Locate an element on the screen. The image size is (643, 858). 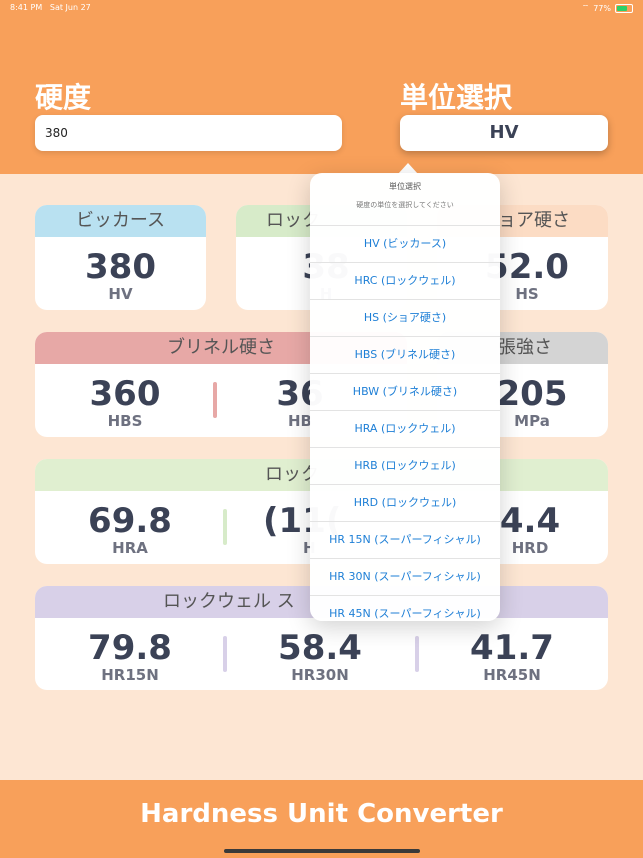
hrd-value-group: 4.4 HRD is located at coordinates (530, 530).